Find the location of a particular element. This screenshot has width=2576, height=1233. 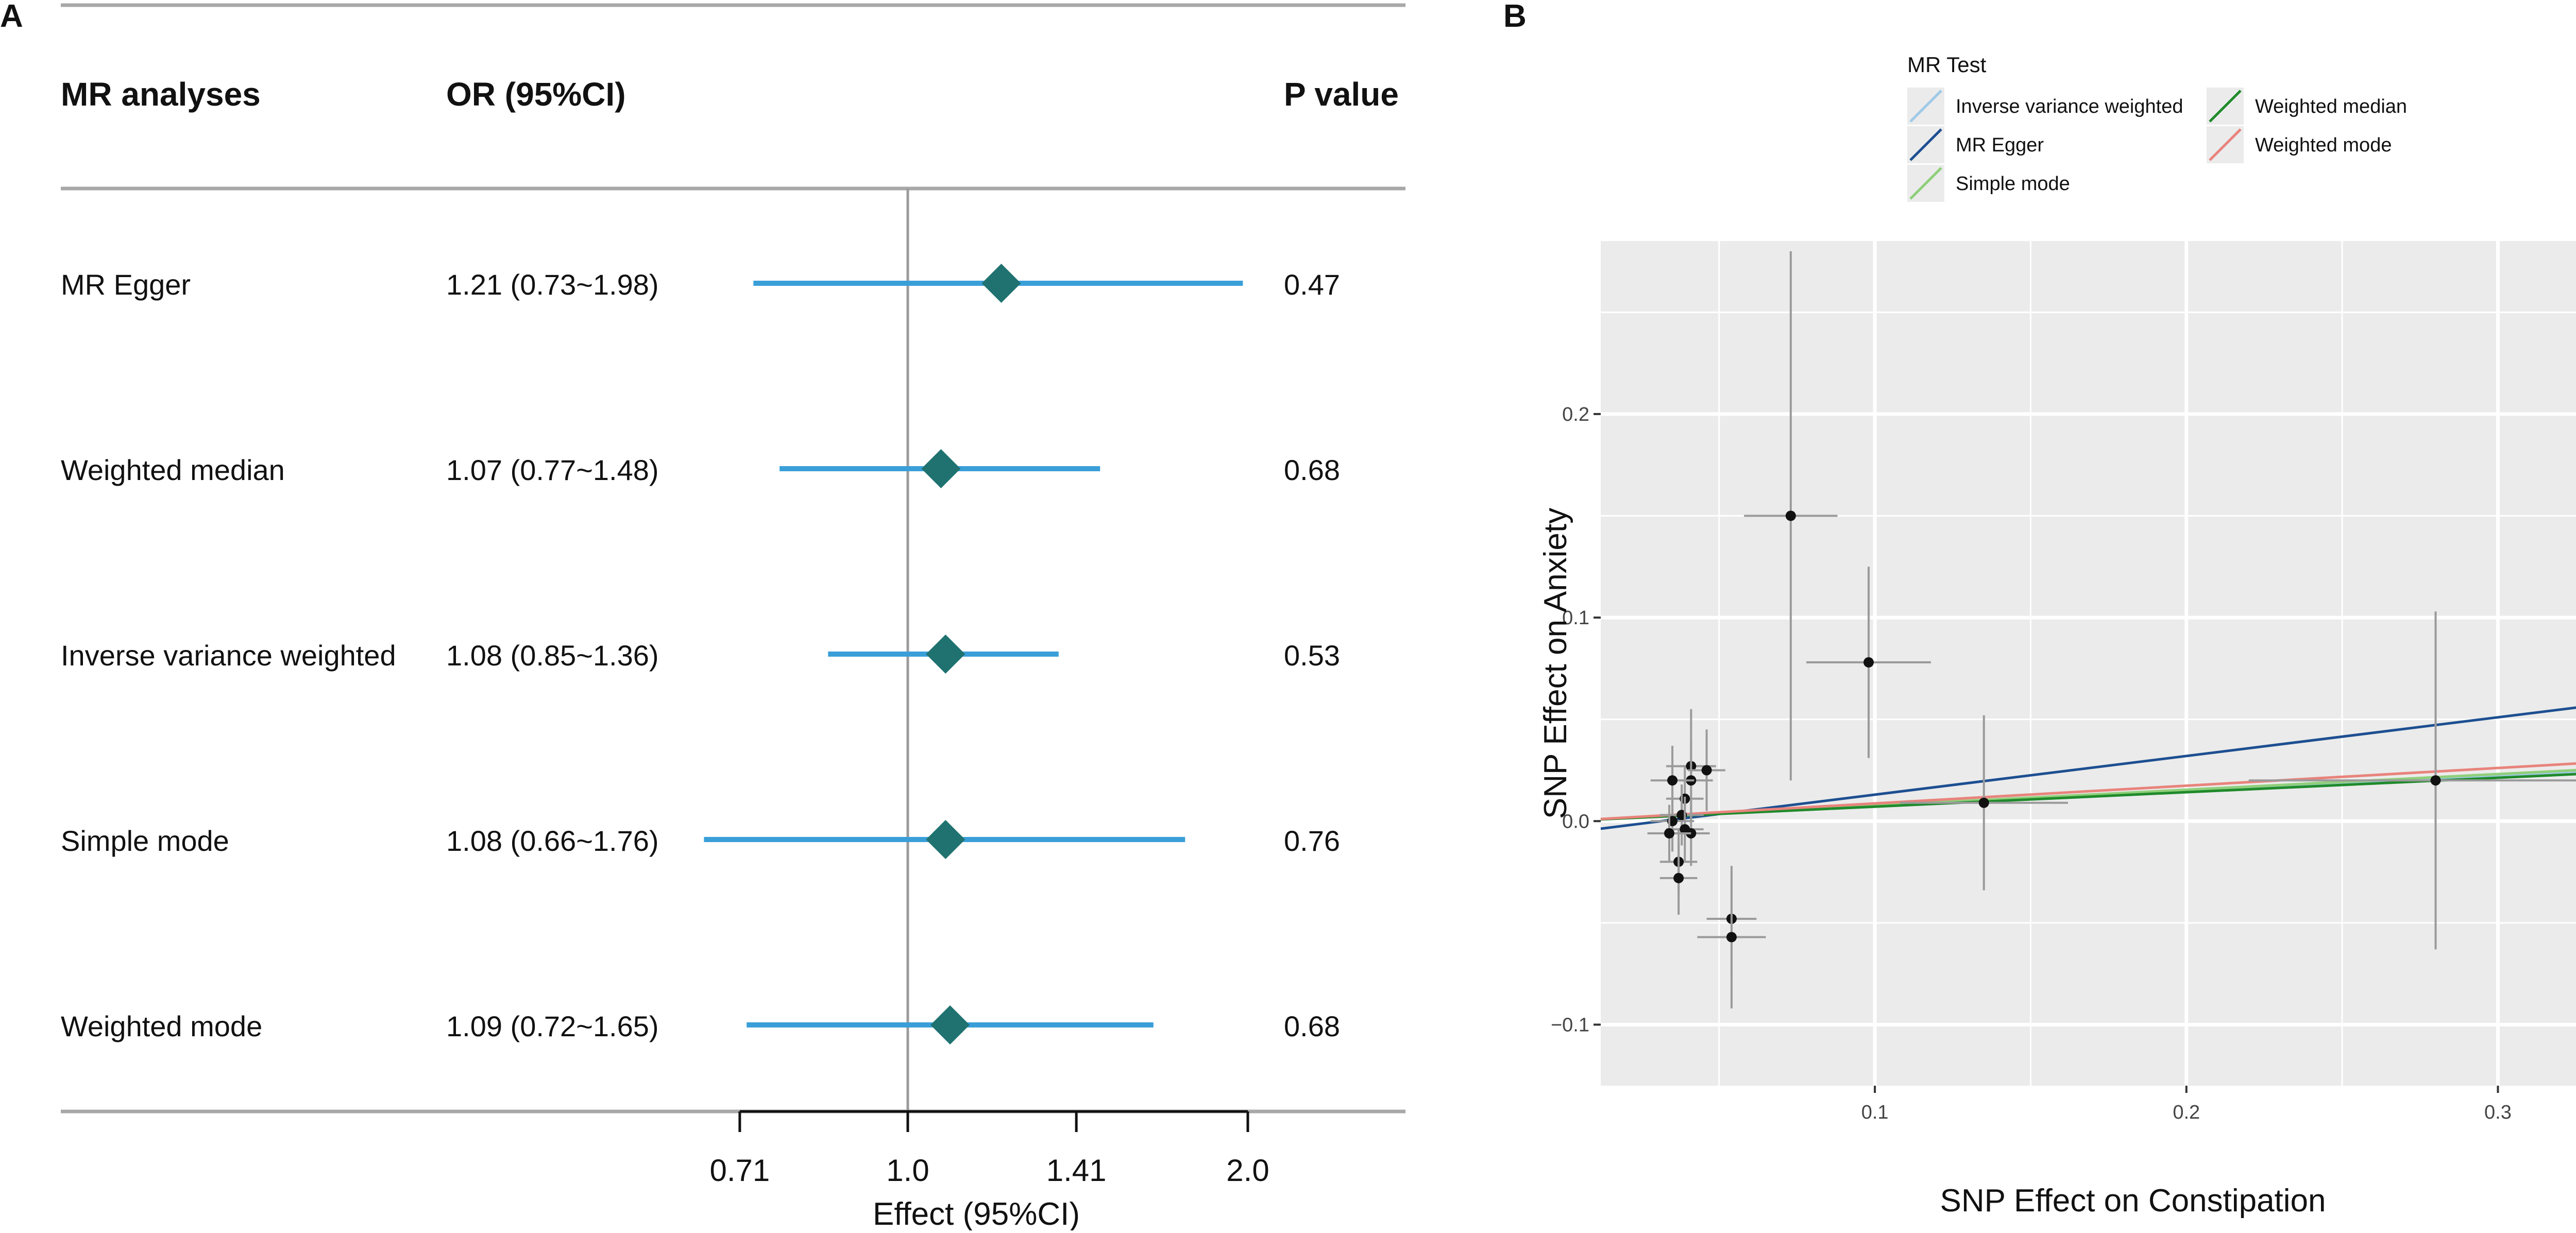

row-analysis-name: Simple mode is located at coordinates (145, 841).